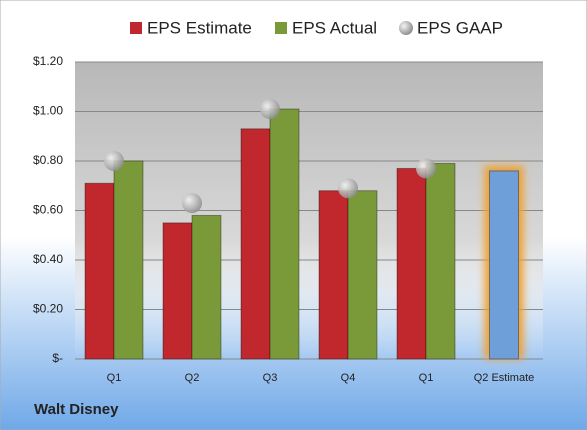 The image size is (587, 430). What do you see at coordinates (48, 259) in the screenshot?
I see `y-tick-label: $0.40` at bounding box center [48, 259].